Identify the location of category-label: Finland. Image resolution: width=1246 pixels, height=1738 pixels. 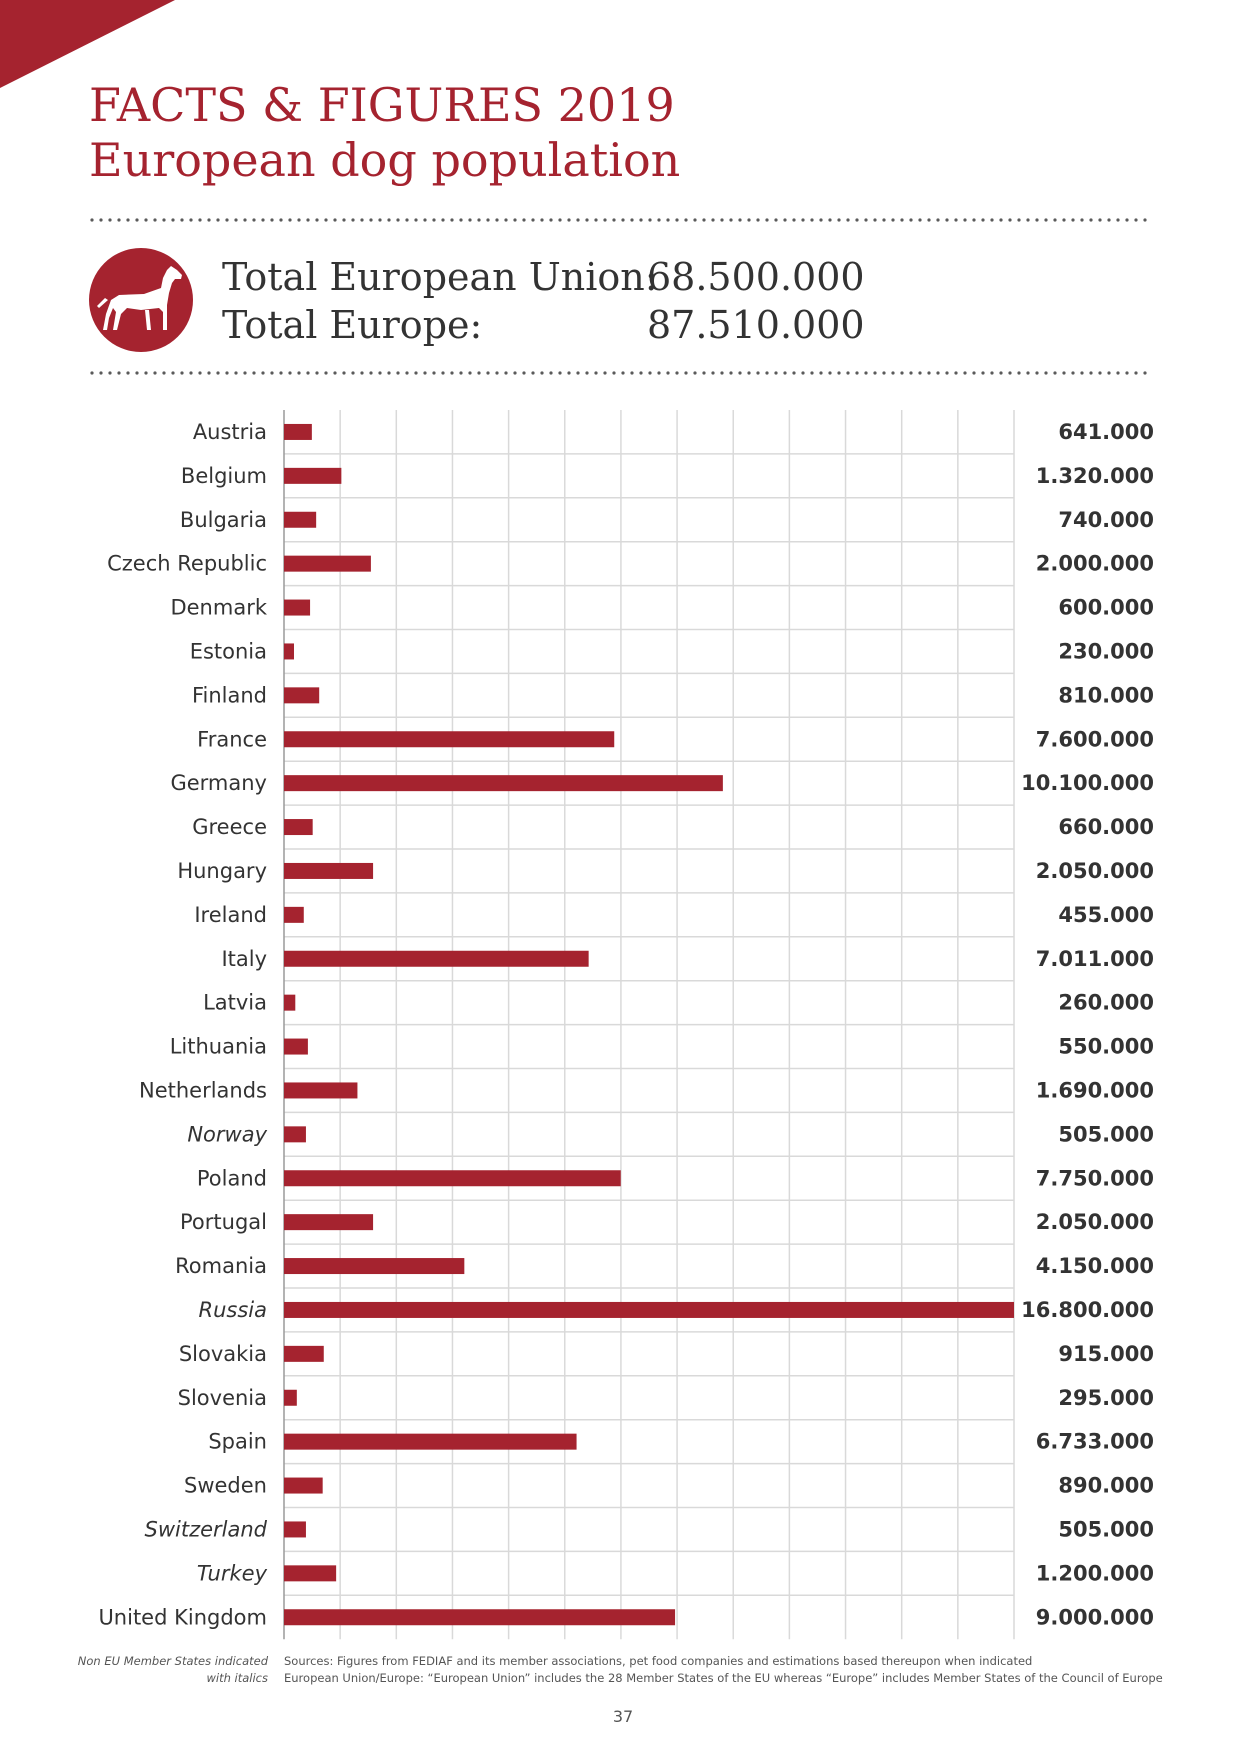
(229, 695).